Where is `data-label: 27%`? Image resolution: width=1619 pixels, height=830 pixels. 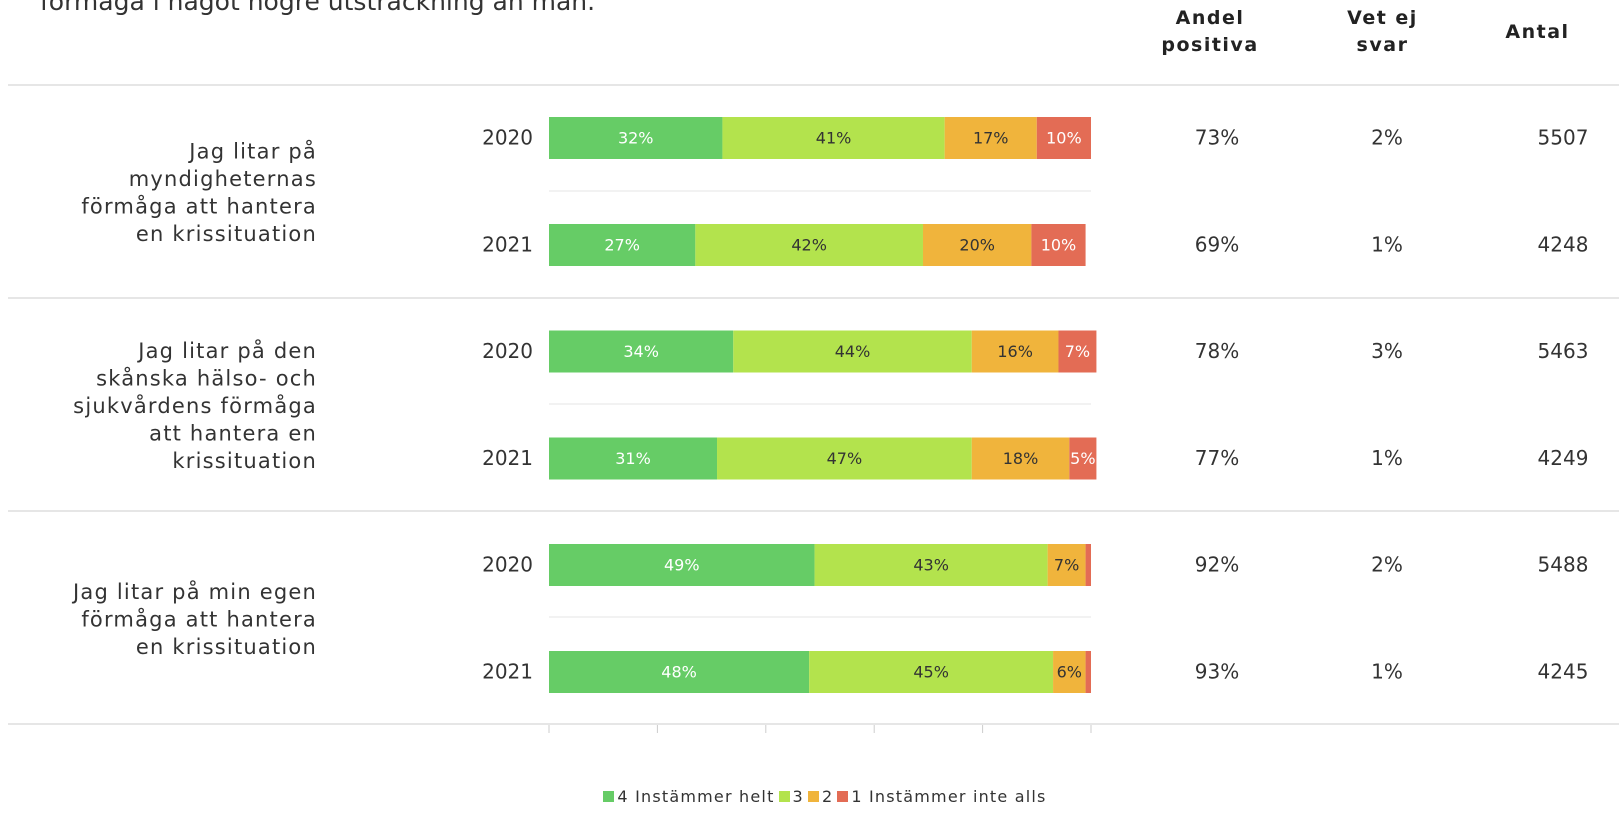
data-label: 27% is located at coordinates (622, 245).